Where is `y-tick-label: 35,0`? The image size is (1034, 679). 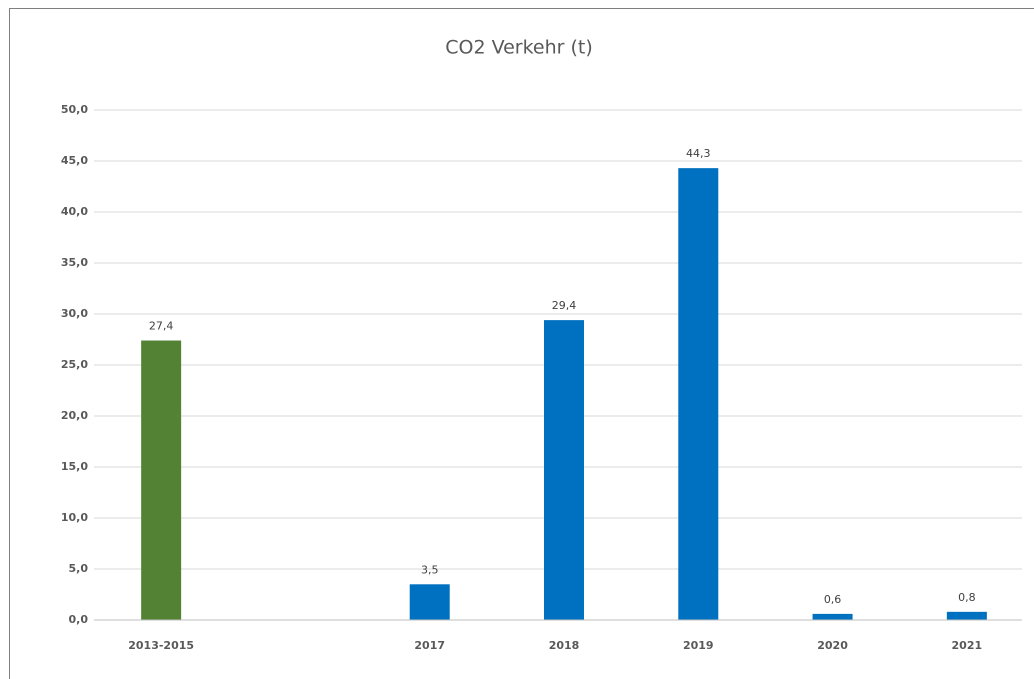 y-tick-label: 35,0 is located at coordinates (74, 262).